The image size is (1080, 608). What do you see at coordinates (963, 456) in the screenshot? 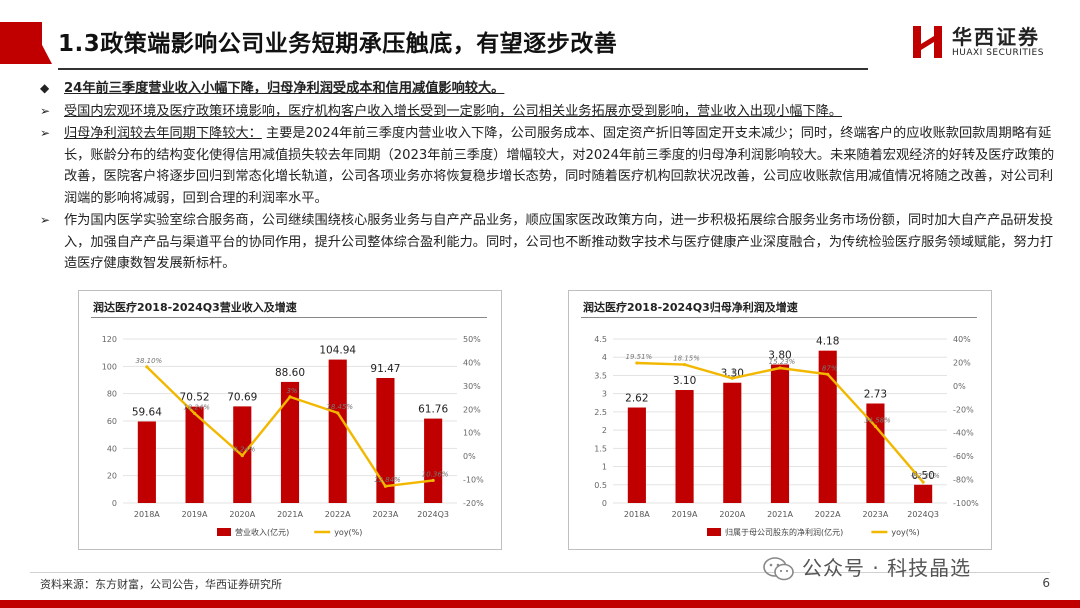
I see `y-right-tick-label: -60%` at bounding box center [963, 456].